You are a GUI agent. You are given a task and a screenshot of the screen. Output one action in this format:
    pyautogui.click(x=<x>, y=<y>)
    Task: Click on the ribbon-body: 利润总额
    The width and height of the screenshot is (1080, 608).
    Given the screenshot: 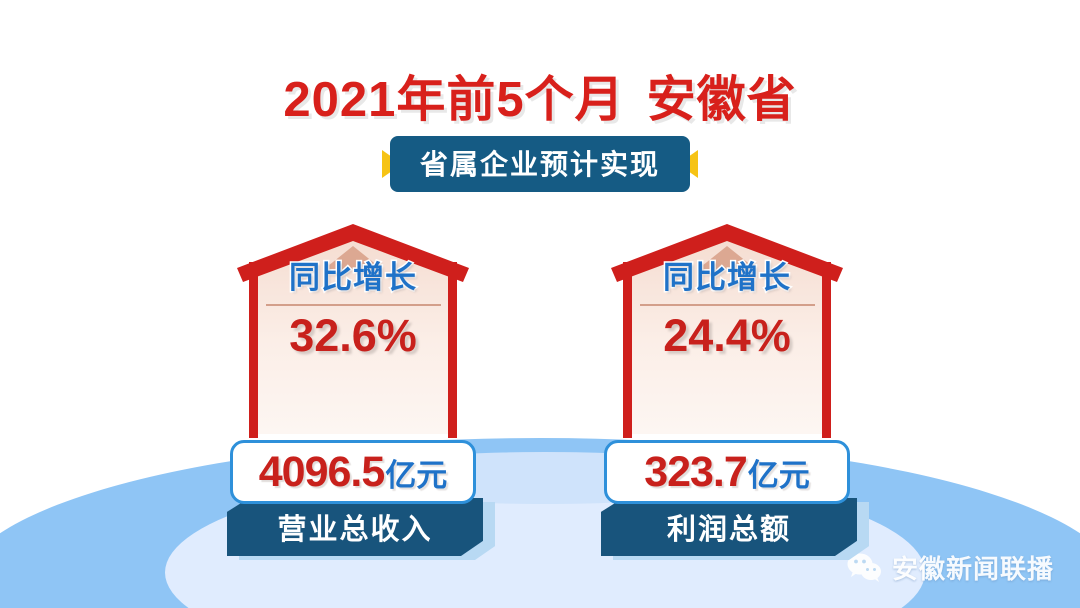 What is the action you would take?
    pyautogui.click(x=729, y=527)
    